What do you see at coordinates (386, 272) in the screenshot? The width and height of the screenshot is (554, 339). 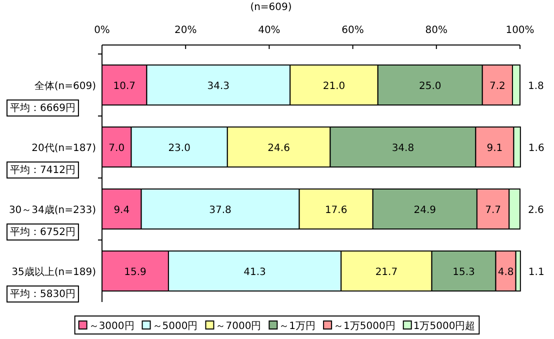 I see `data-label: 21.7` at bounding box center [386, 272].